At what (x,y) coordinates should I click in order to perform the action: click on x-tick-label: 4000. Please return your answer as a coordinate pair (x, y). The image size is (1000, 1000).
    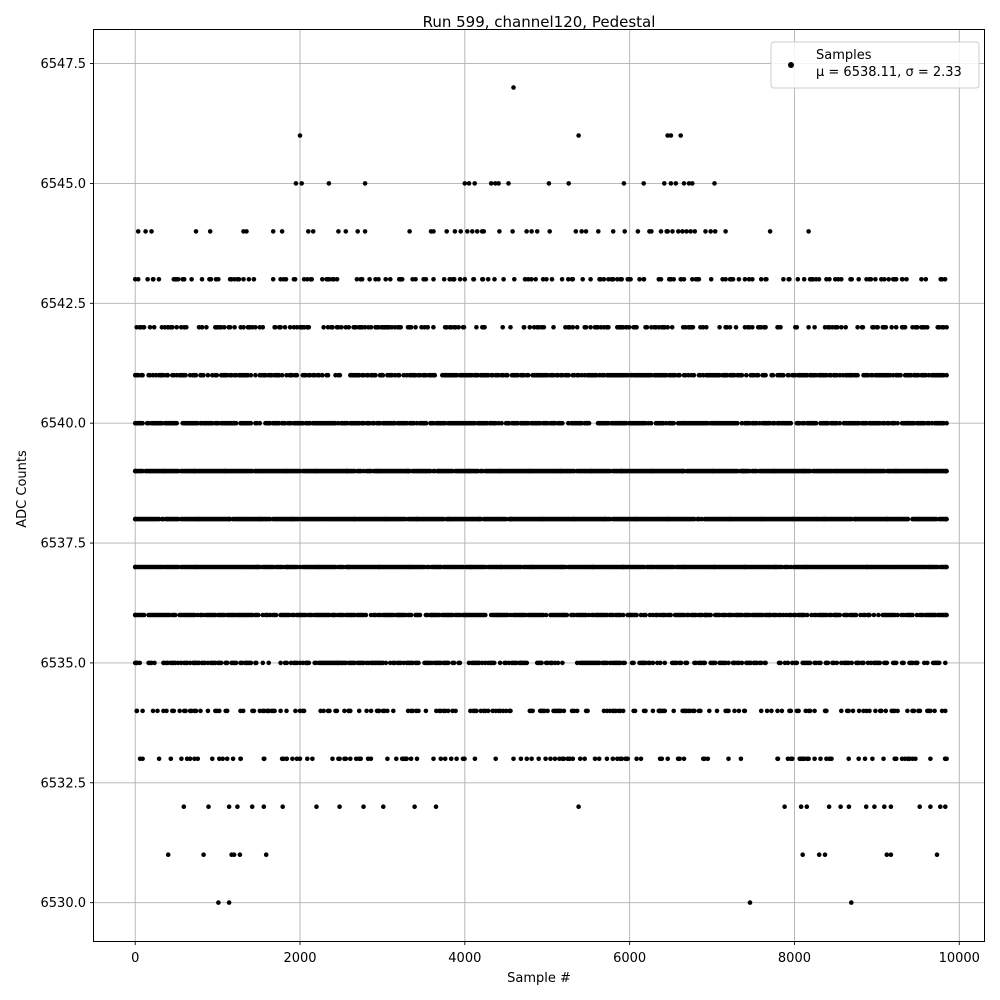
    Looking at the image, I should click on (464, 958).